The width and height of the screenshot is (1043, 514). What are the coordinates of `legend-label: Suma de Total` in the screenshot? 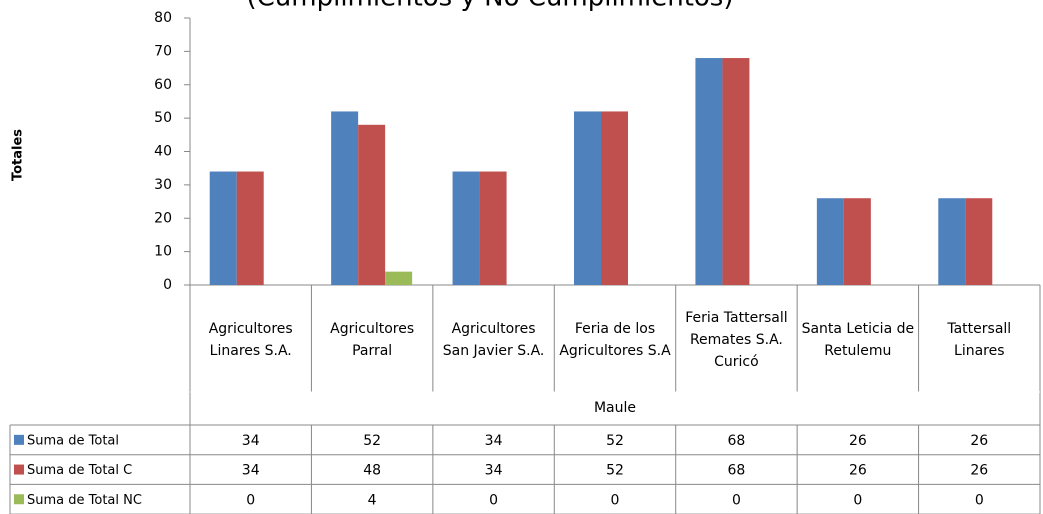 It's located at (73, 440).